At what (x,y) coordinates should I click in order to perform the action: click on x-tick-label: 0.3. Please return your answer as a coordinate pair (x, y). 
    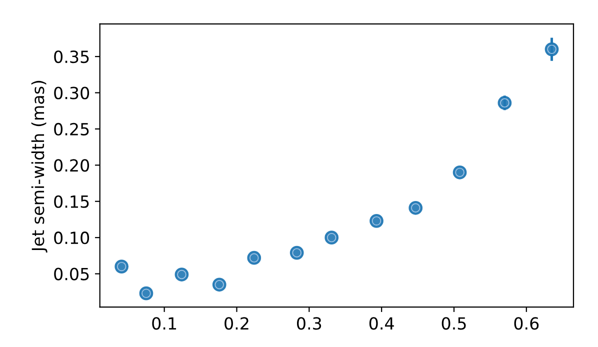
    Looking at the image, I should click on (309, 323).